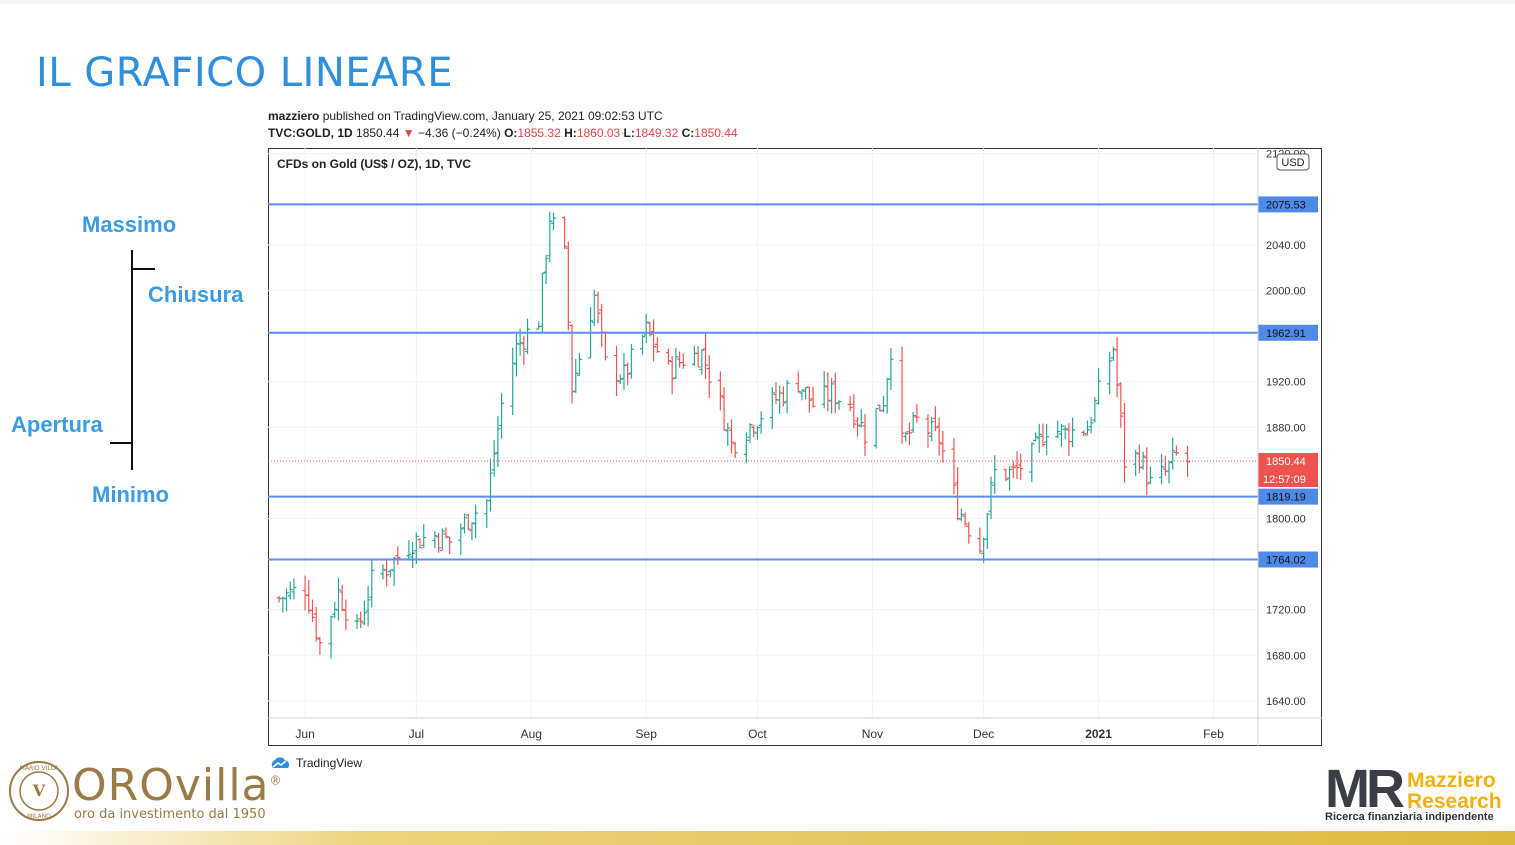 The image size is (1515, 845). What do you see at coordinates (1286, 520) in the screenshot?
I see `y-tick-label: 1800.00` at bounding box center [1286, 520].